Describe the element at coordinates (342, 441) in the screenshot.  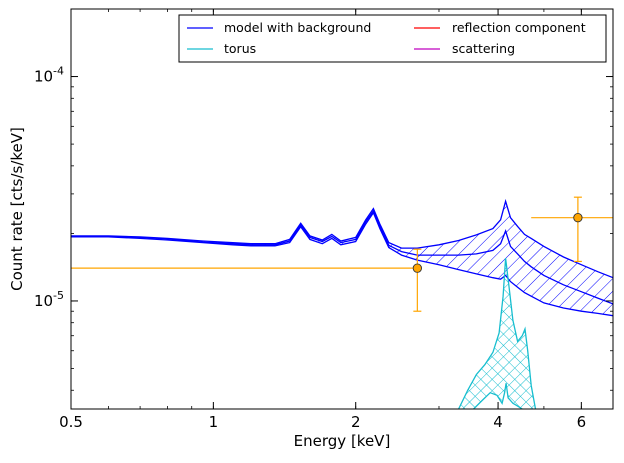
I see `x-axis-label: Energy [keV]` at that location.